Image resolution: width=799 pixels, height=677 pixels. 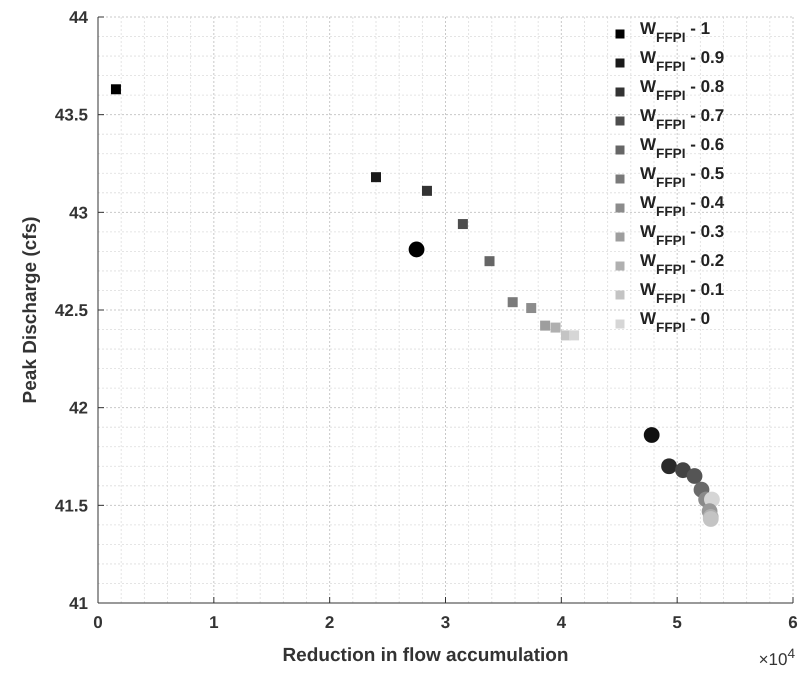 What do you see at coordinates (682, 235) in the screenshot?
I see `legend-label: W$_{FFPI}$ - 0.3` at bounding box center [682, 235].